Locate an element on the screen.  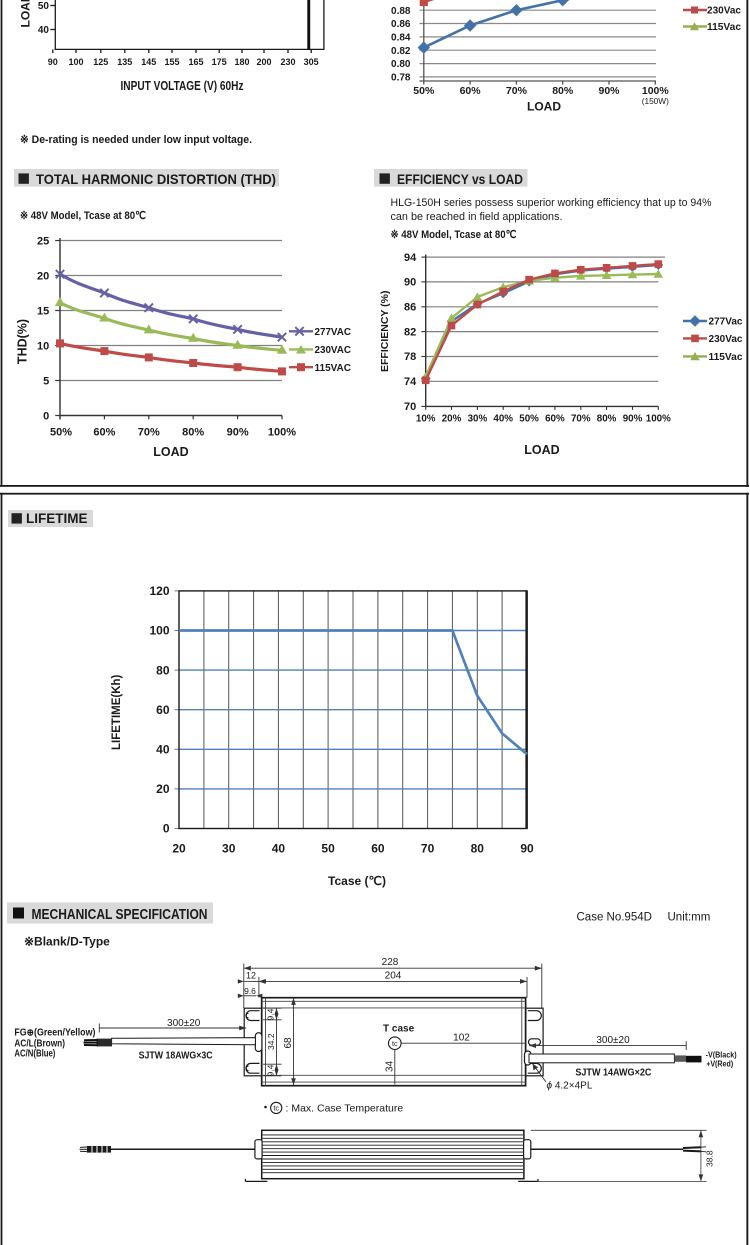
svg-text: -V(Black) is located at coordinates (721, 1055).